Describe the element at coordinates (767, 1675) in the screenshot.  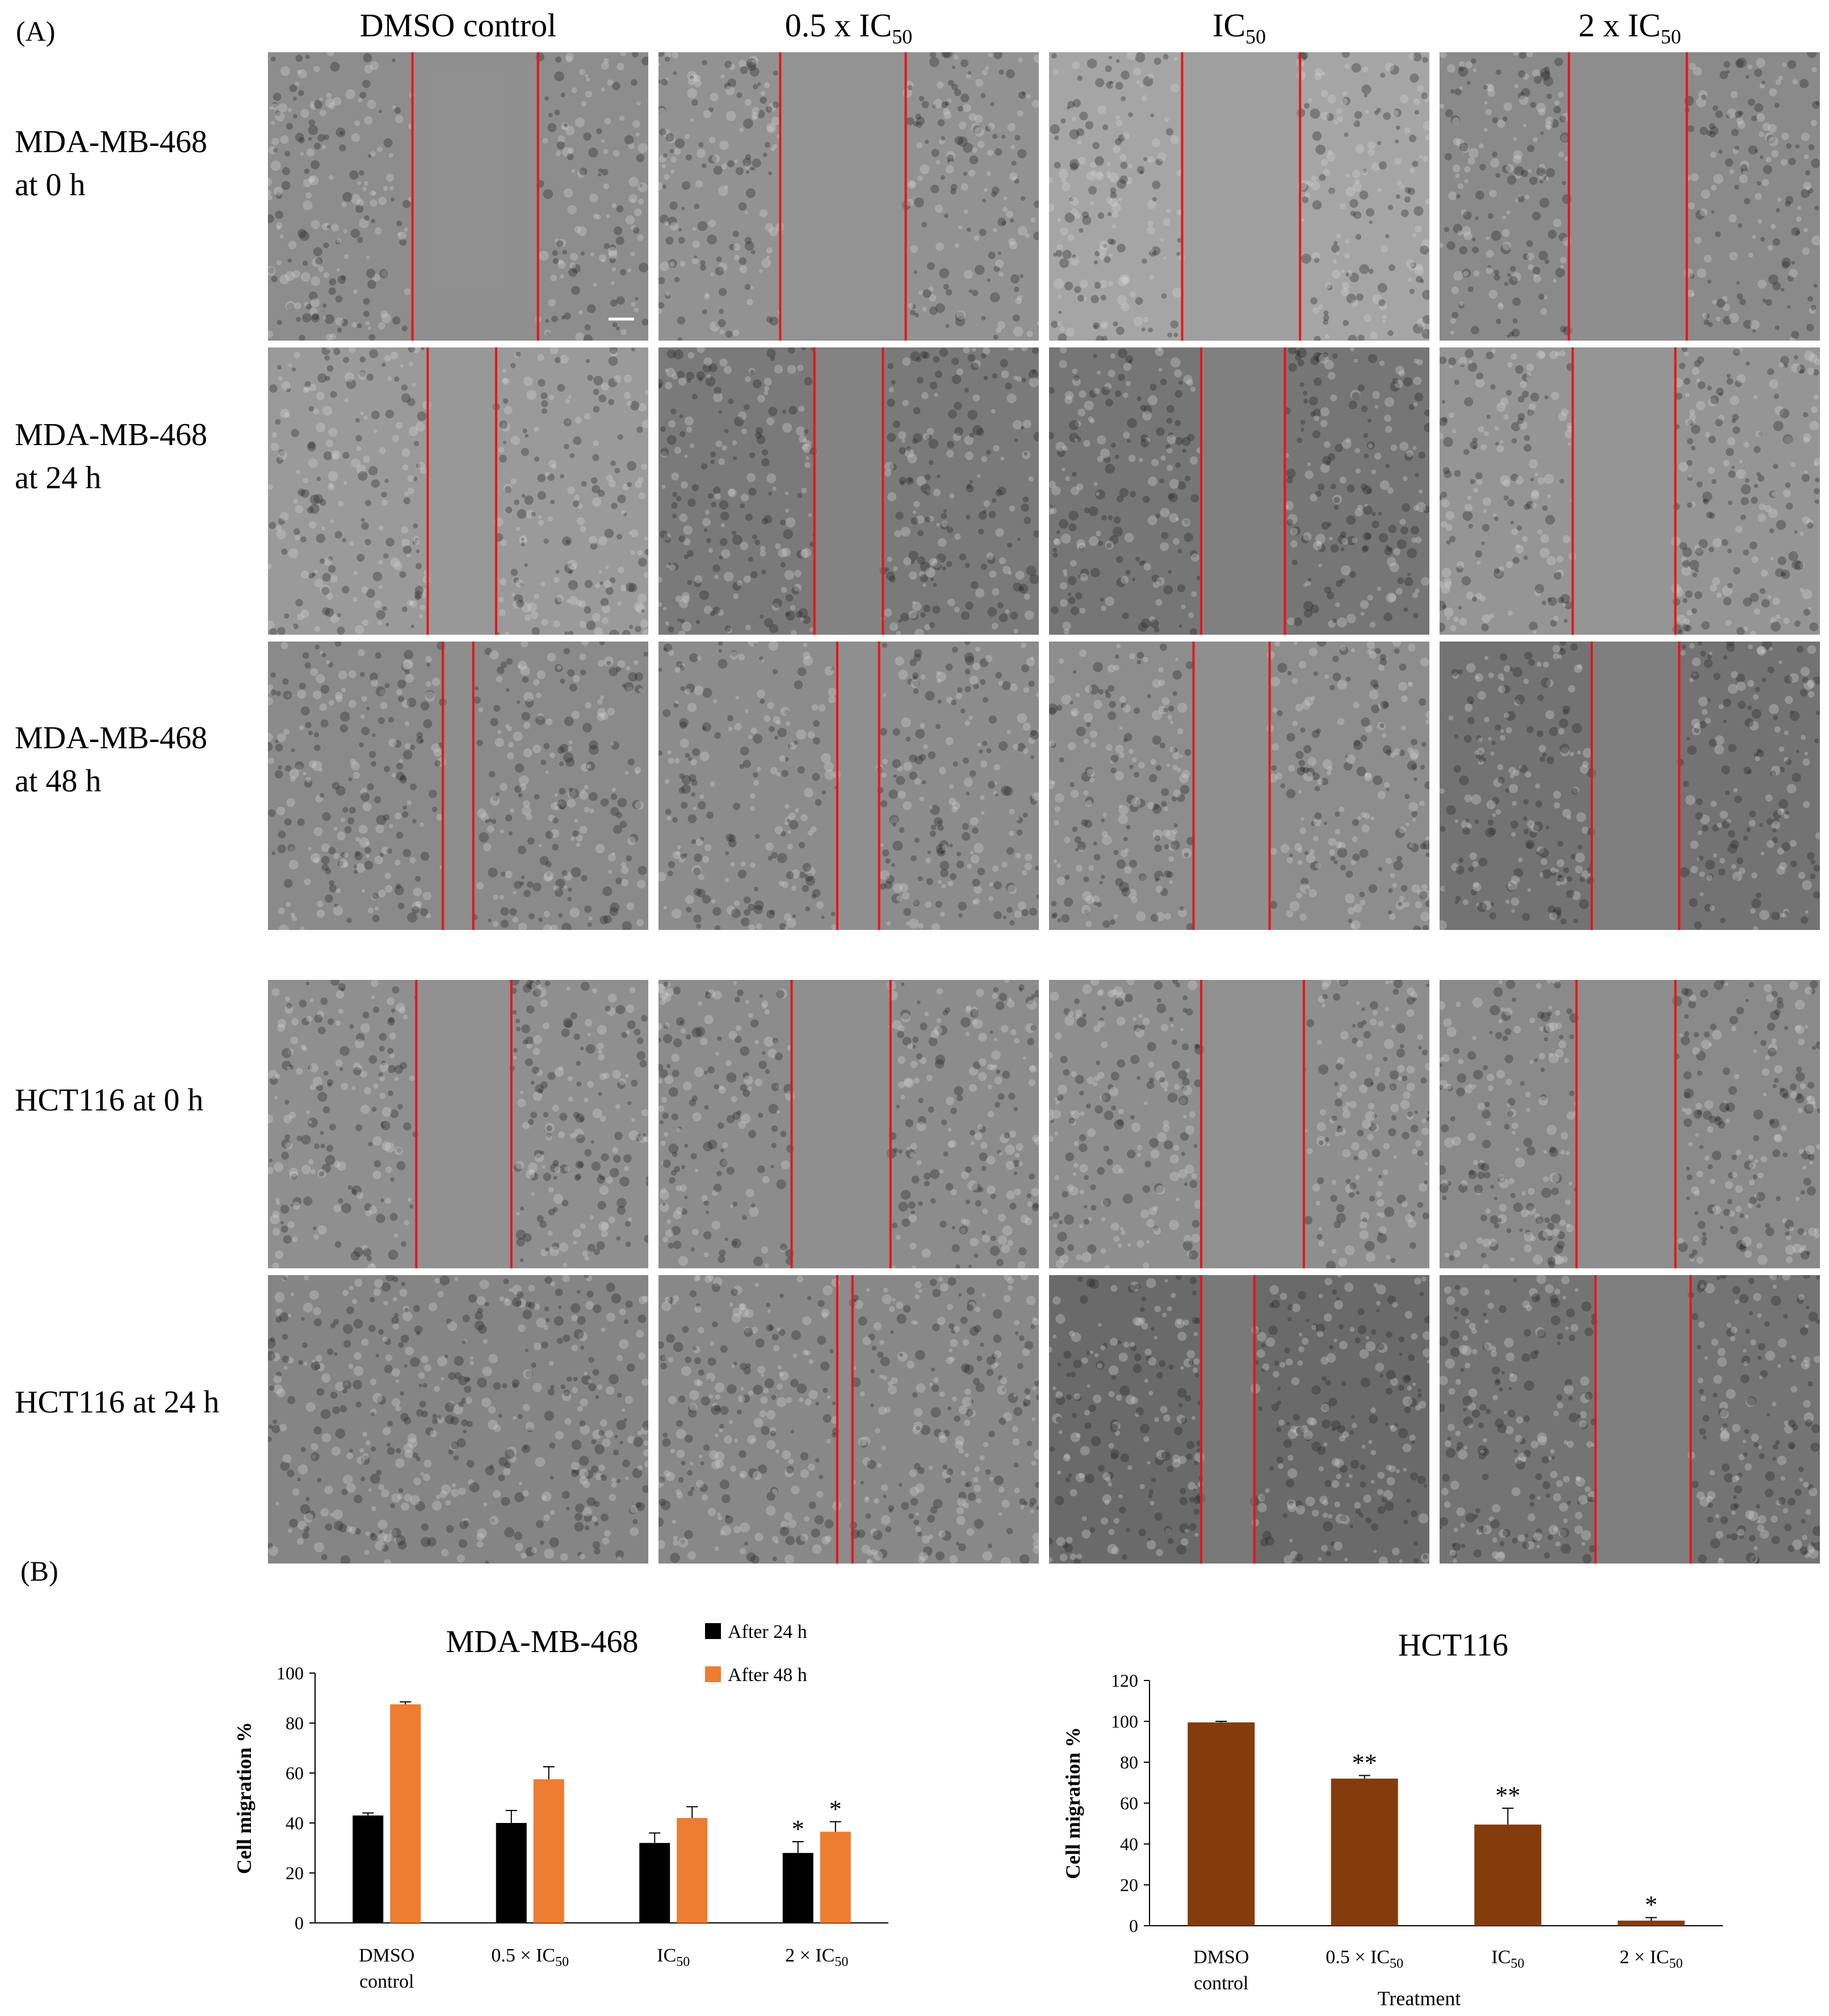
I see `legend-label: After 48 h` at that location.